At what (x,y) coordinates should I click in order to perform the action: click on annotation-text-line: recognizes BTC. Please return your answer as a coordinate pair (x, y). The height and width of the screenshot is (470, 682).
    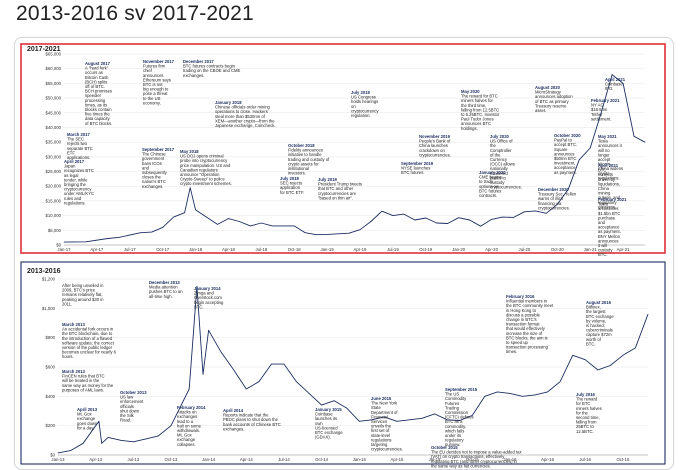
    Looking at the image, I should click on (79, 170).